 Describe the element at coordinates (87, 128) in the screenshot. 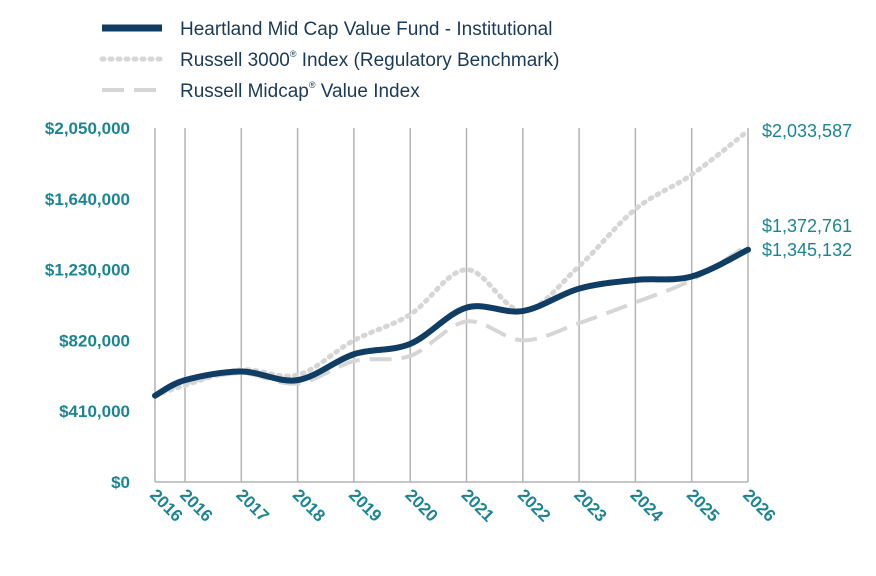

I see `y-tick-label: $2,050,000` at that location.